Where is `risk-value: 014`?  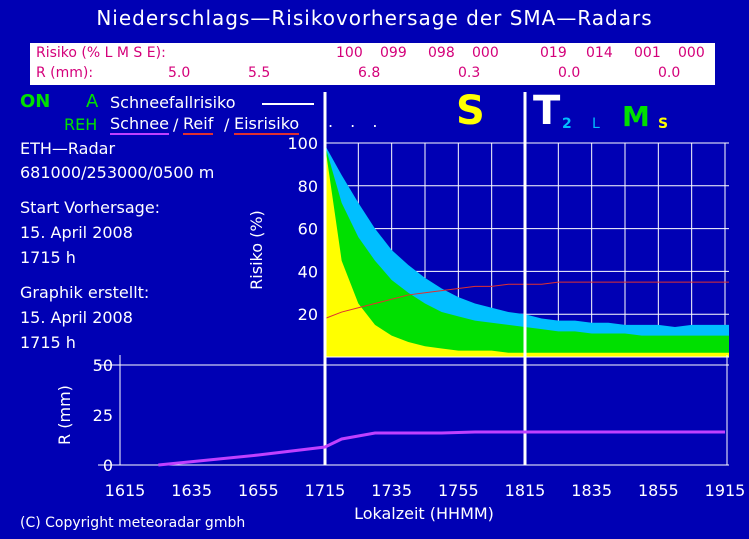 risk-value: 014 is located at coordinates (599, 53).